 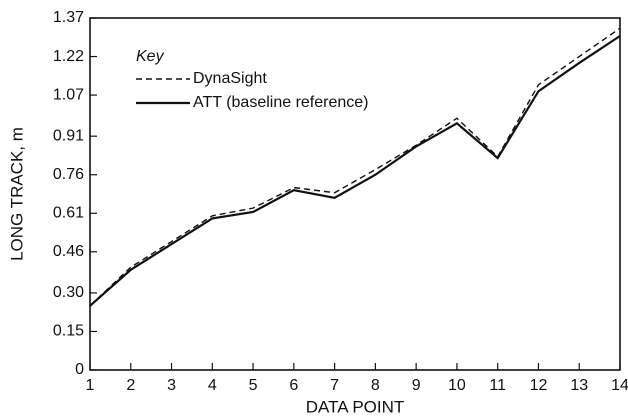 I want to click on y-tick-label: 0.15, so click(x=68, y=331).